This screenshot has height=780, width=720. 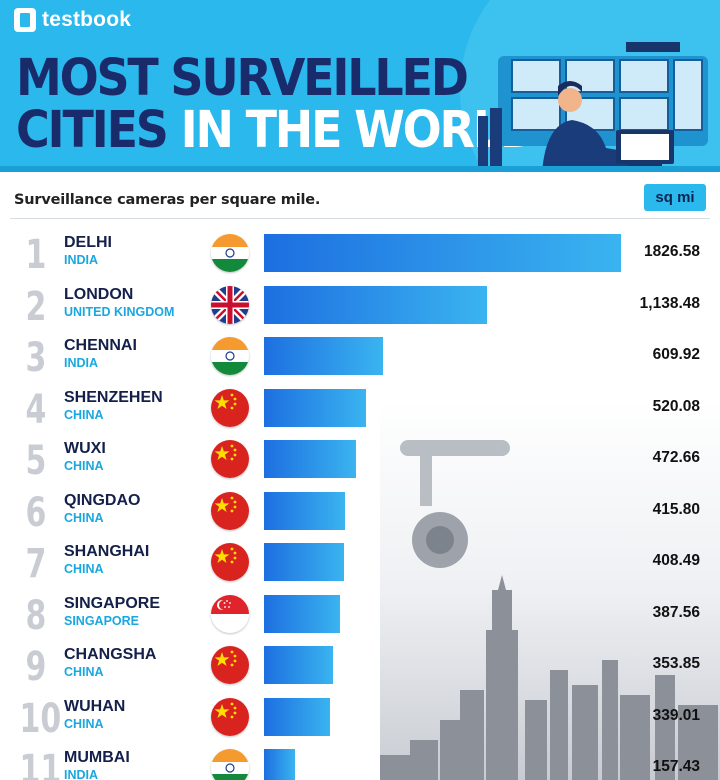 What do you see at coordinates (102, 500) in the screenshot?
I see `city-name: QINGDAO` at bounding box center [102, 500].